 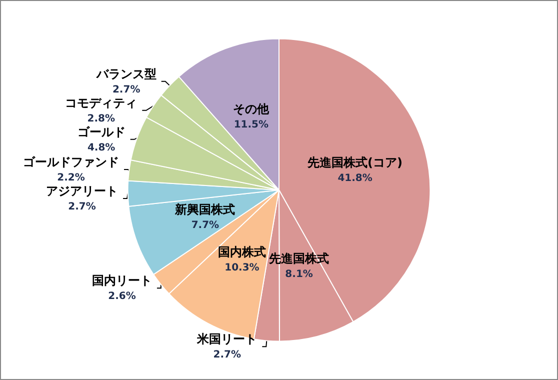 What do you see at coordinates (354, 163) in the screenshot?
I see `slice-label: 先進国株式(コア)` at bounding box center [354, 163].